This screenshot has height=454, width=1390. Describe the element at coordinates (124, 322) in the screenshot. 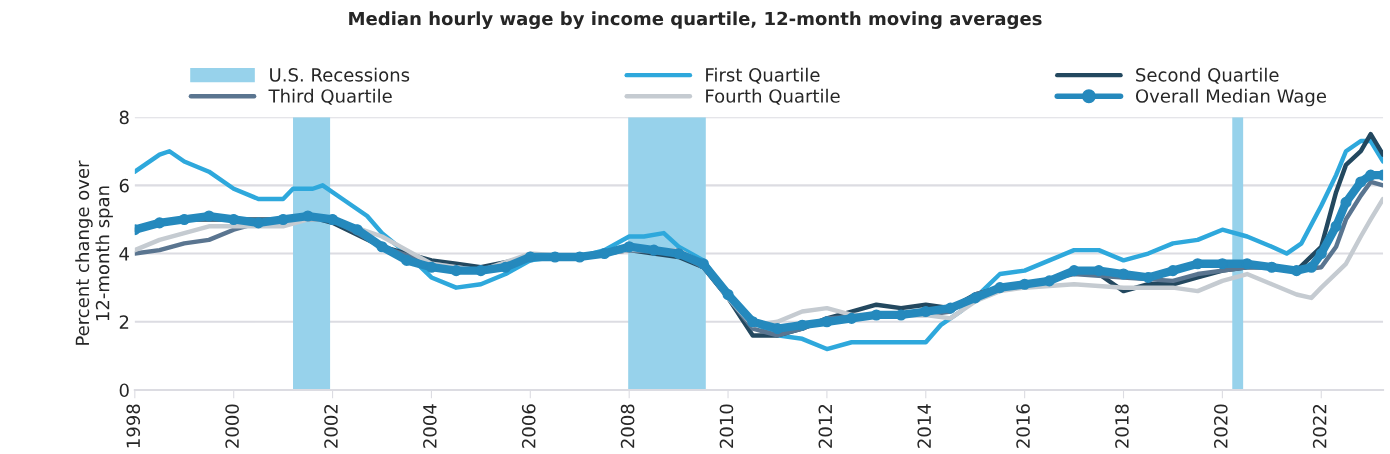

I see `y-tick-label: 2` at that location.